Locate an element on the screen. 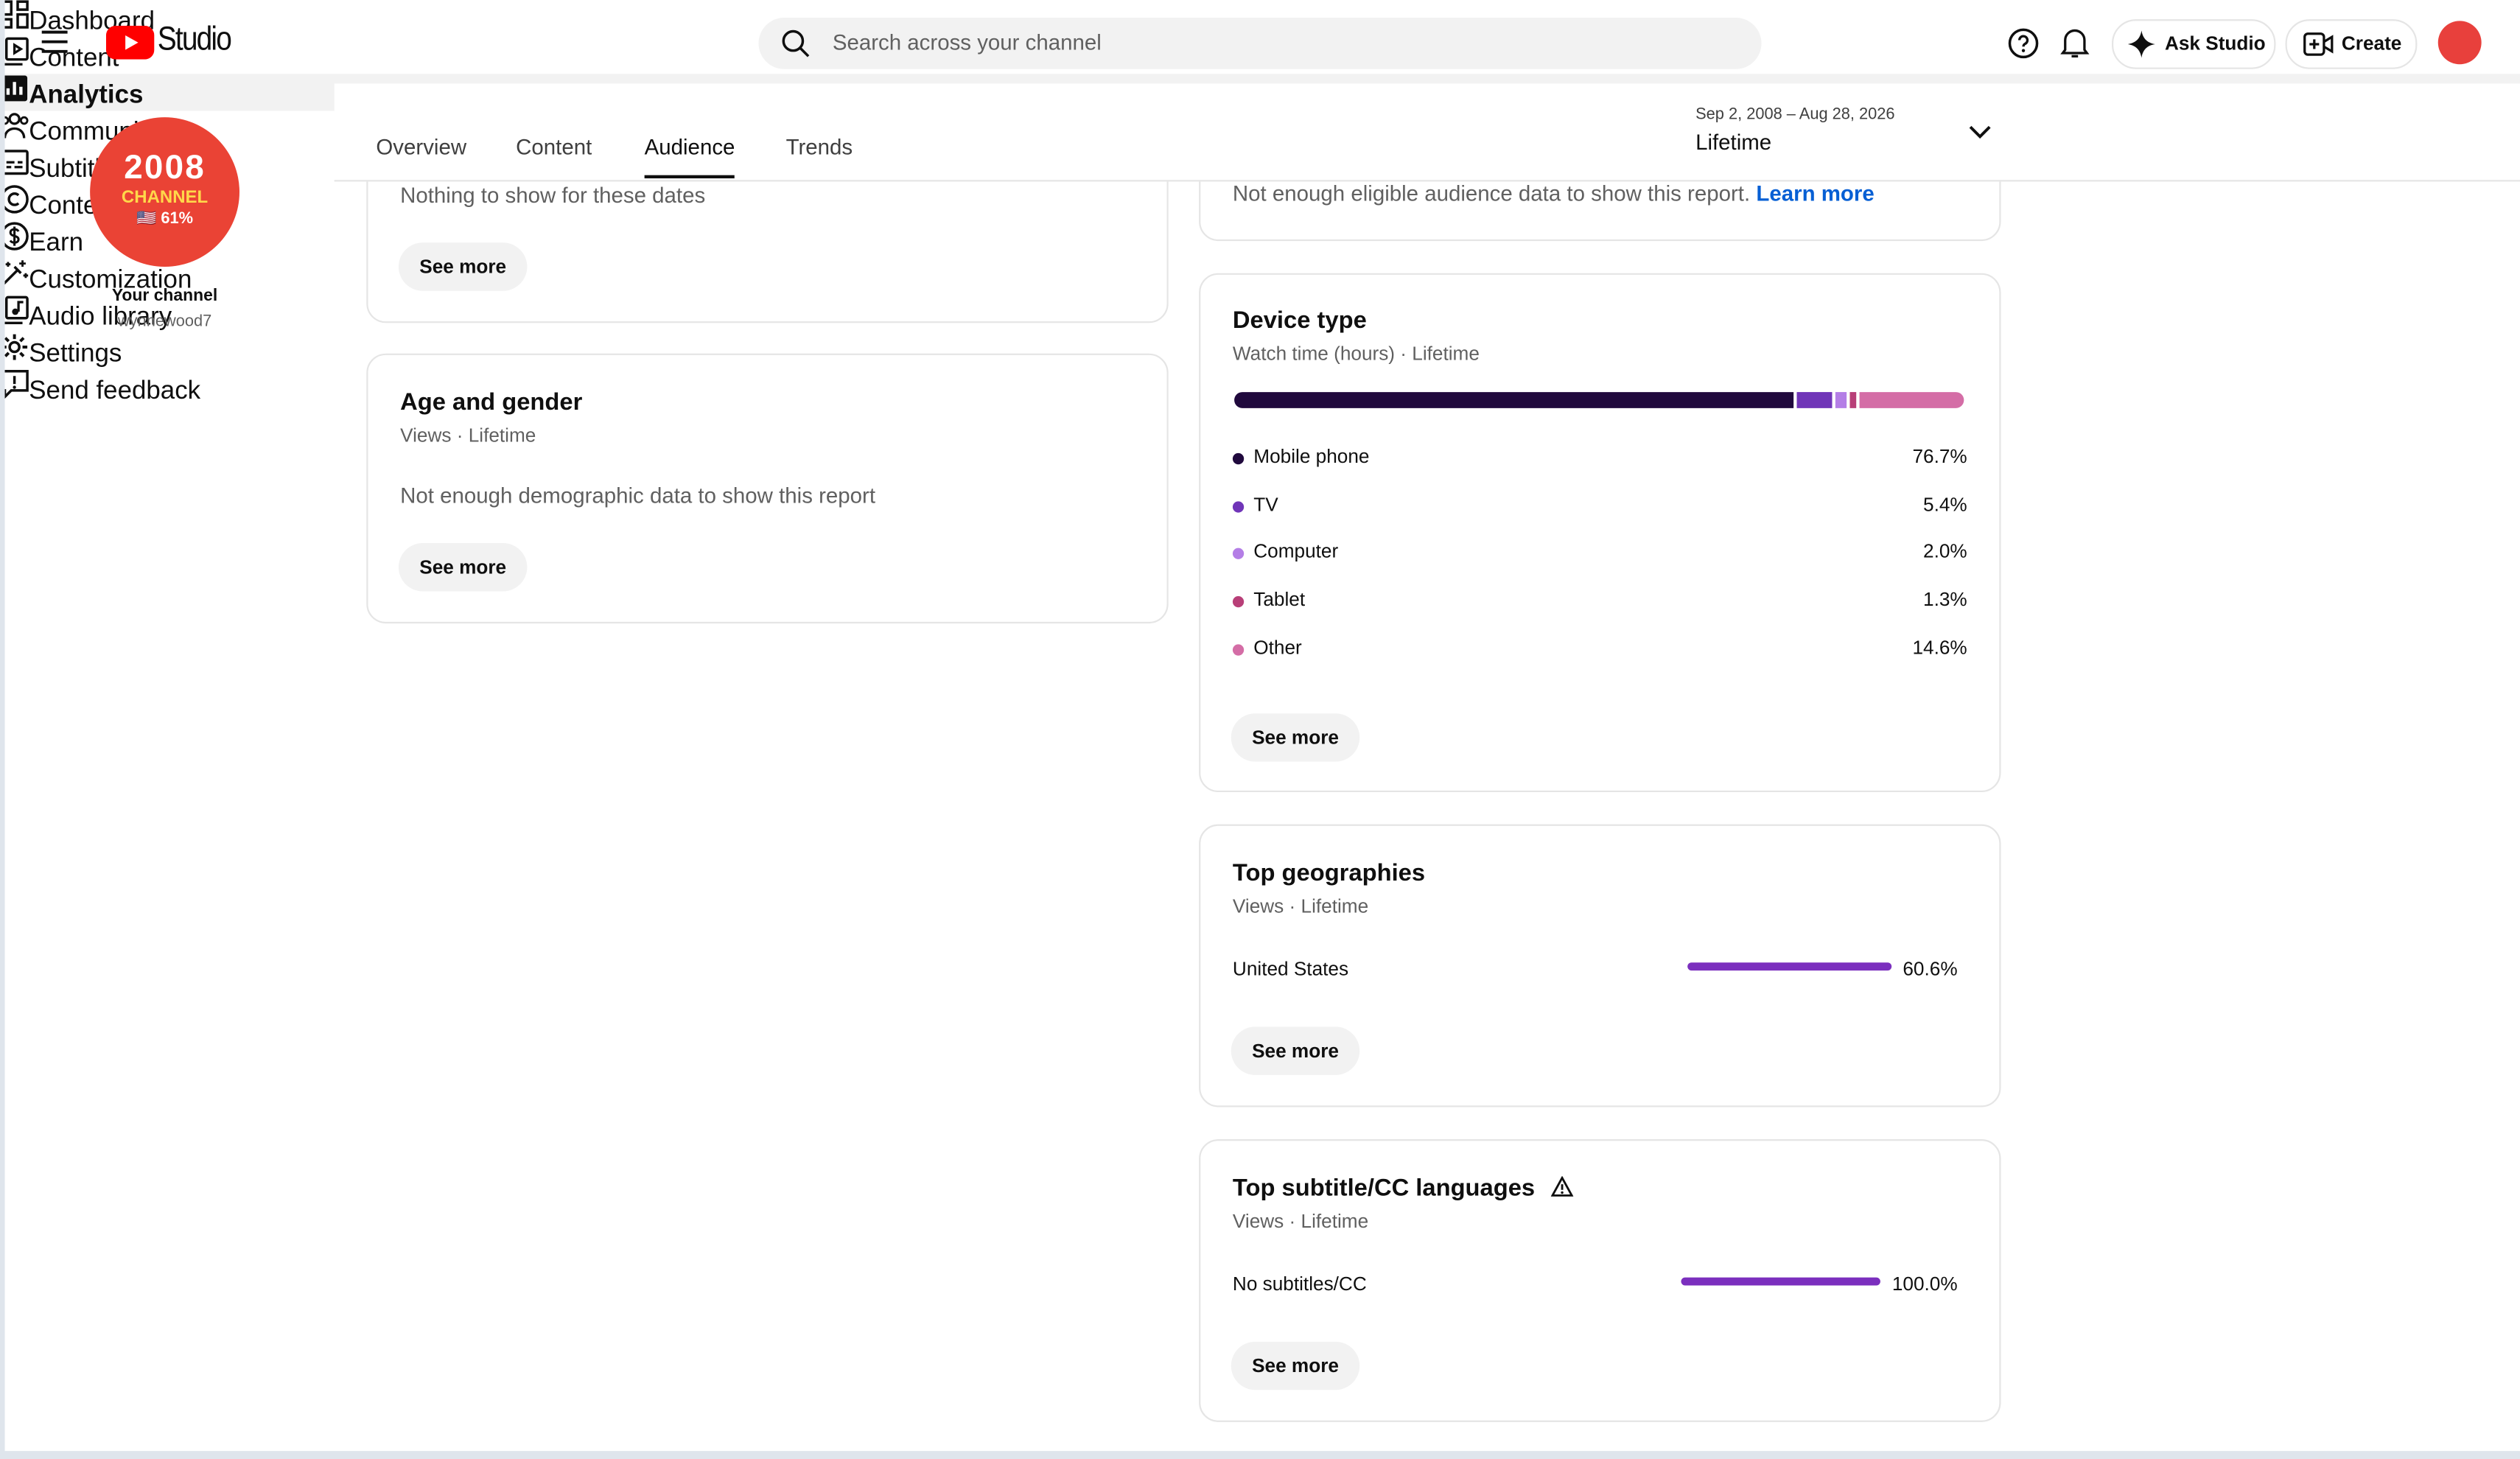 The image size is (2520, 1459). date-dropdown is located at coordinates (1981, 132).